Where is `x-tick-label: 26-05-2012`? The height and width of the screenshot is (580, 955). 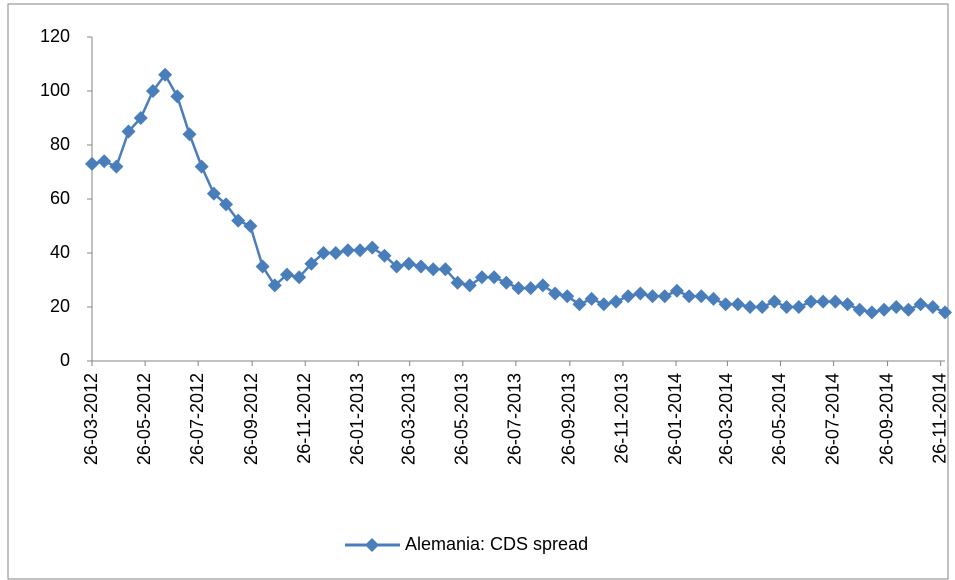 x-tick-label: 26-05-2012 is located at coordinates (144, 419).